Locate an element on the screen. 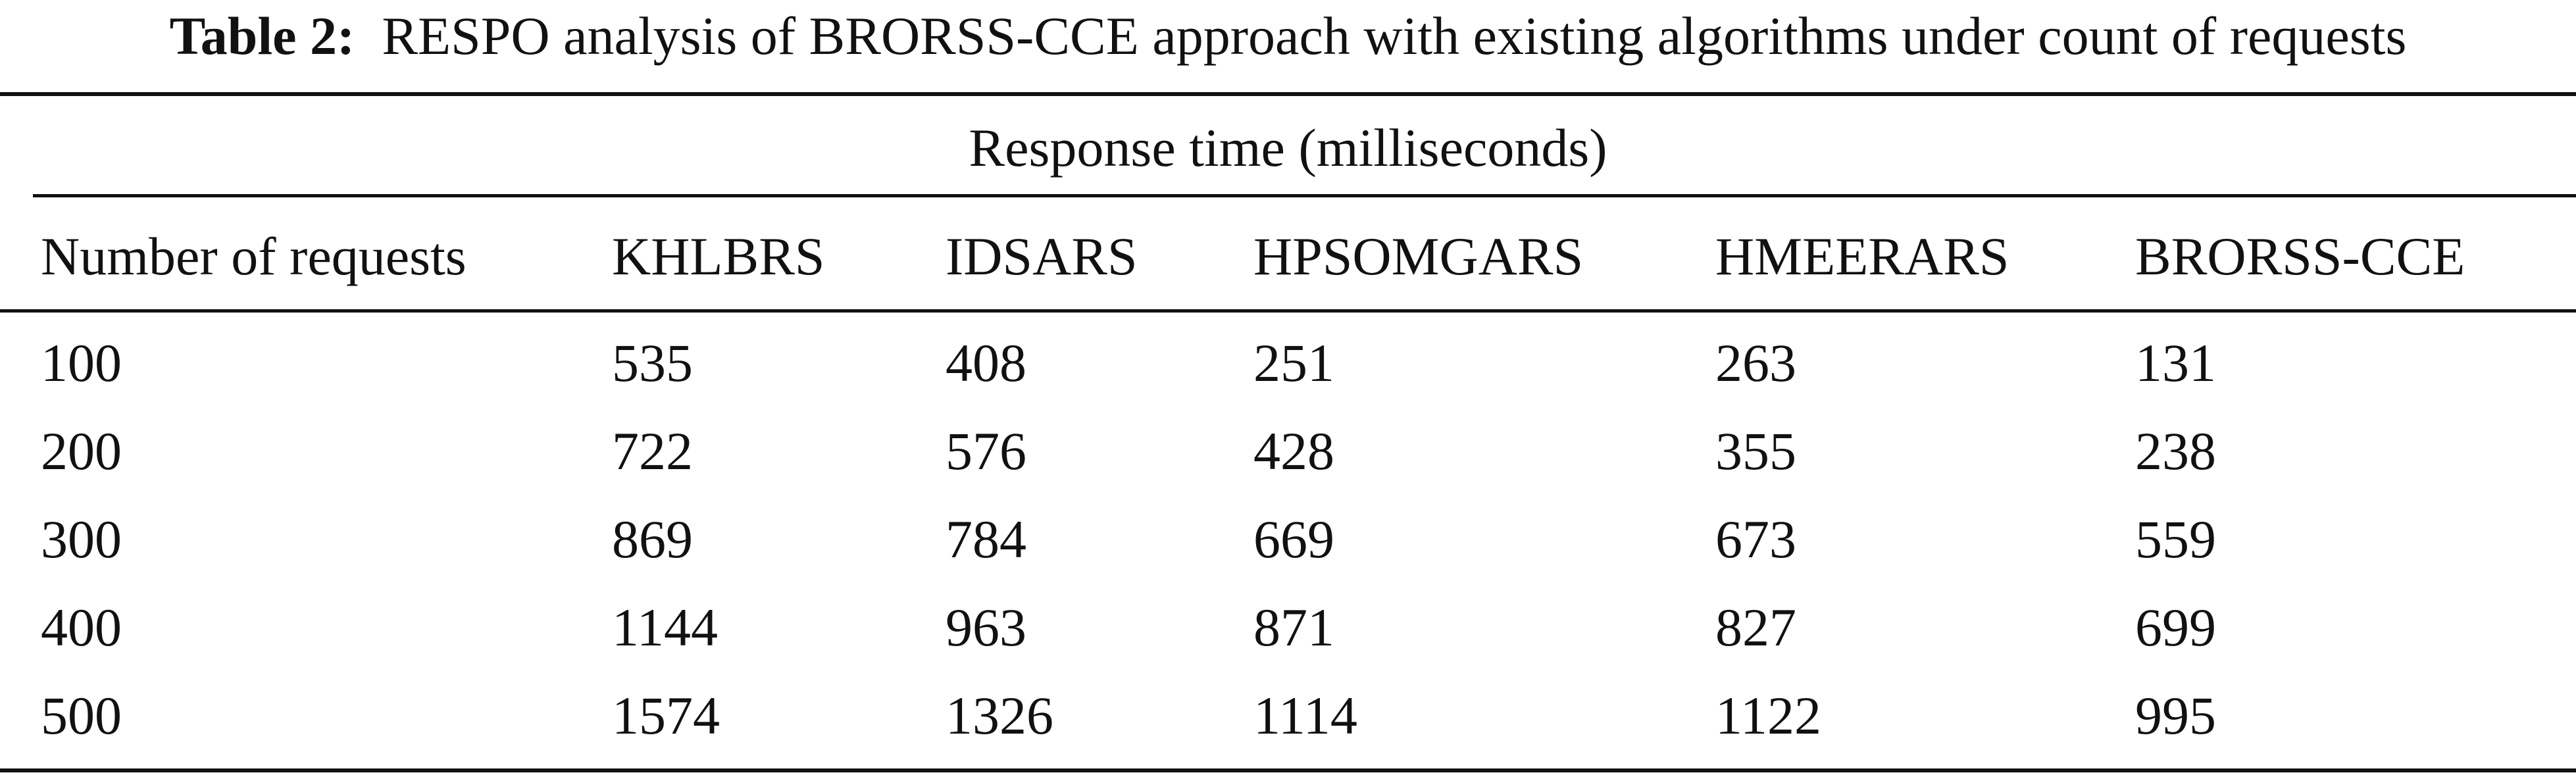 This screenshot has width=2576, height=779. table-cell: 699 is located at coordinates (2175, 627).